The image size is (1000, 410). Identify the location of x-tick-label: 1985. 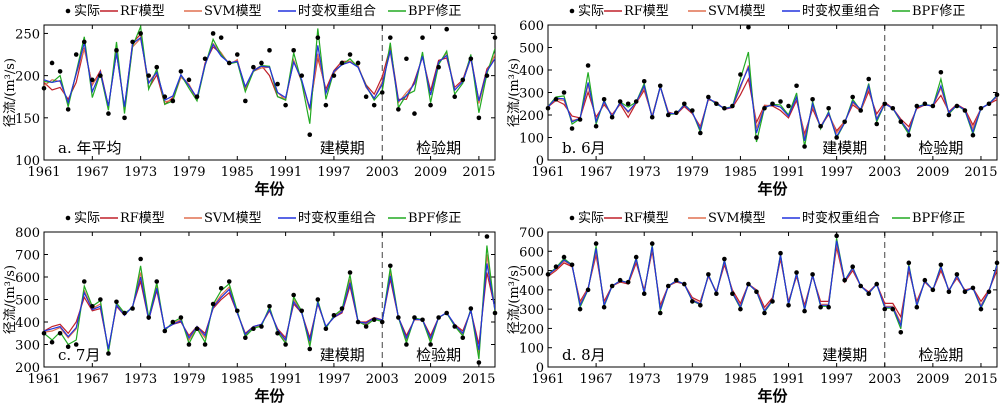
(740, 172).